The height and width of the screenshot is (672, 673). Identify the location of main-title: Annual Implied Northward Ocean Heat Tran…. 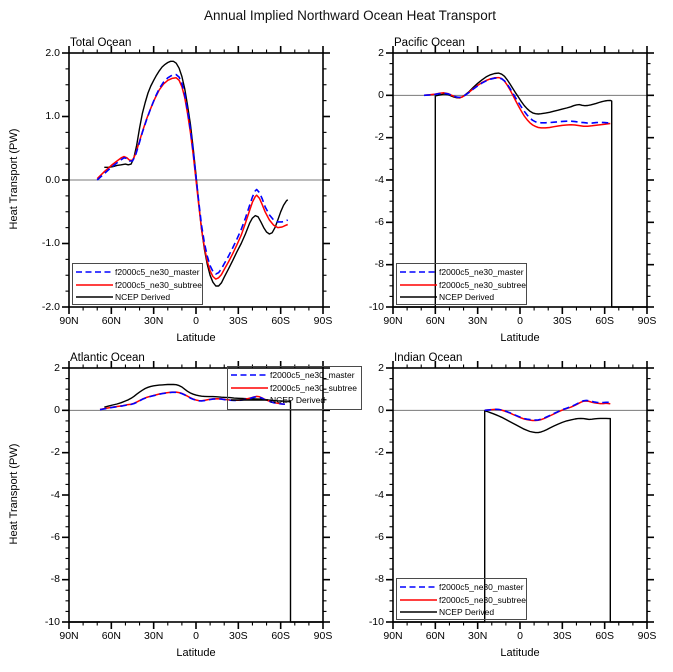
(350, 15).